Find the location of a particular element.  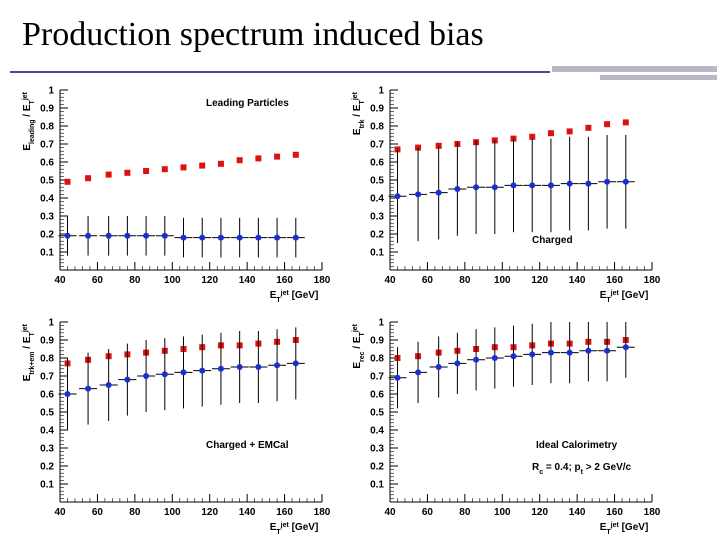

x-tick-label: 120 is located at coordinates (539, 512).